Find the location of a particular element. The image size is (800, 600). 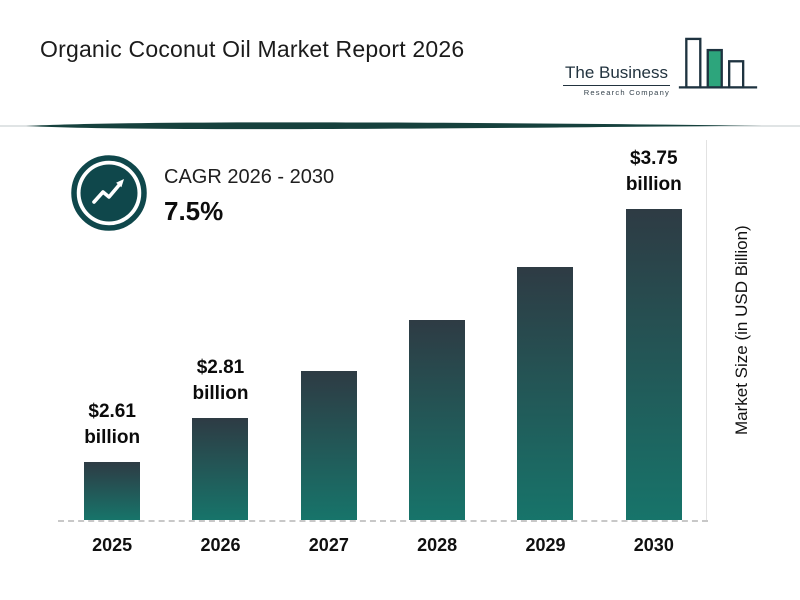

x-axis-baseline is located at coordinates (383, 521).